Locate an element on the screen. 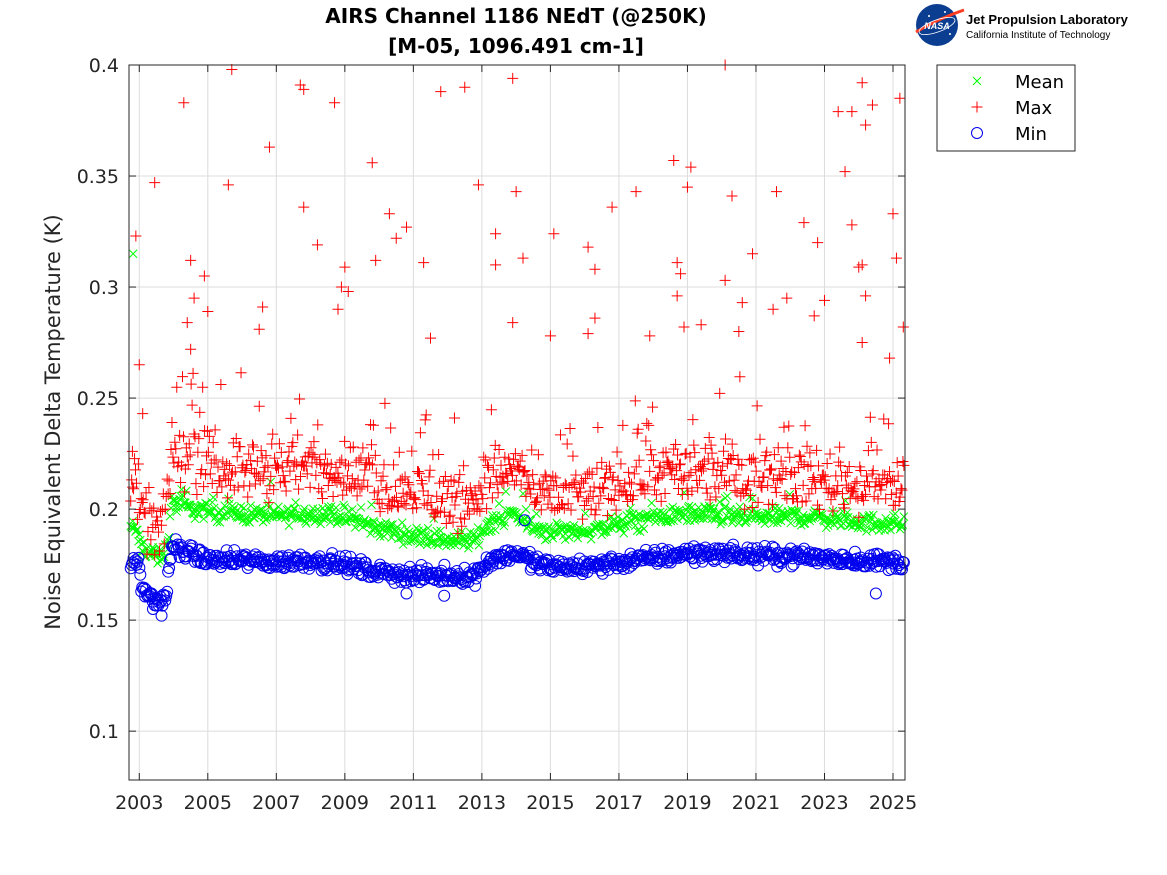  legend-marker-max is located at coordinates (977, 107).